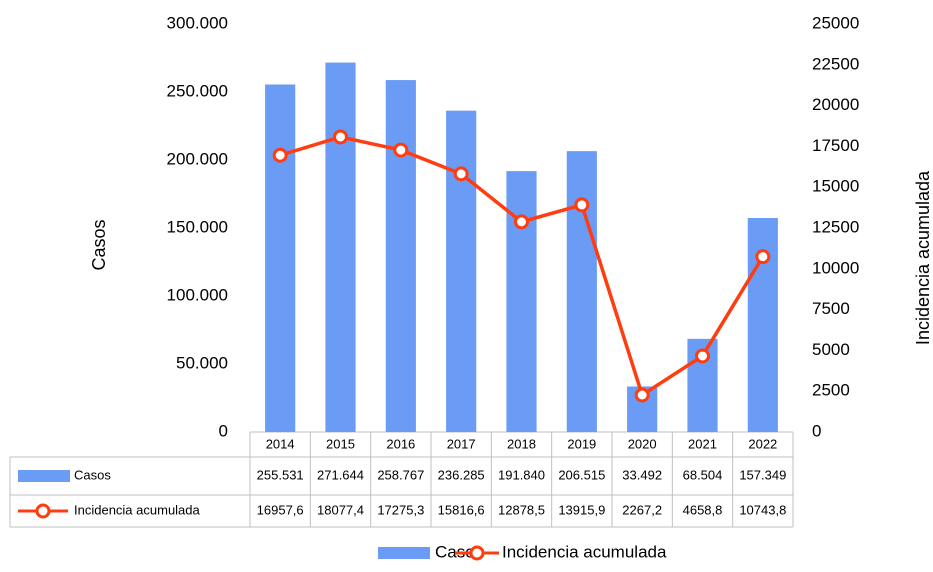 The image size is (933, 572). I want to click on y-tick-label: 0, so click(223, 430).